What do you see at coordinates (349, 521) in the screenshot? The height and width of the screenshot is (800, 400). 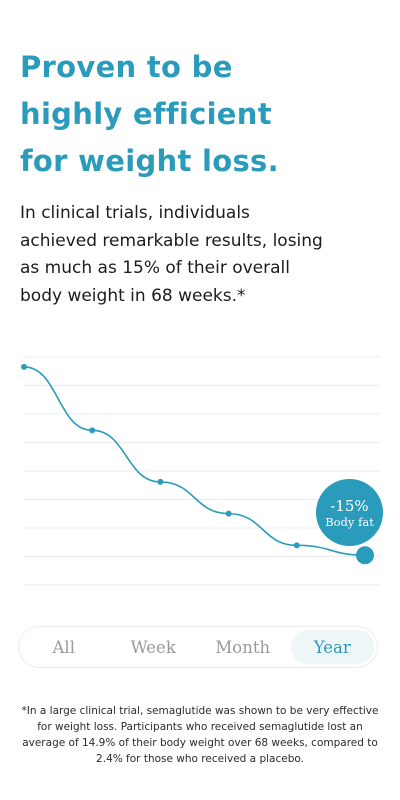 I see `badge-label: Body fat` at bounding box center [349, 521].